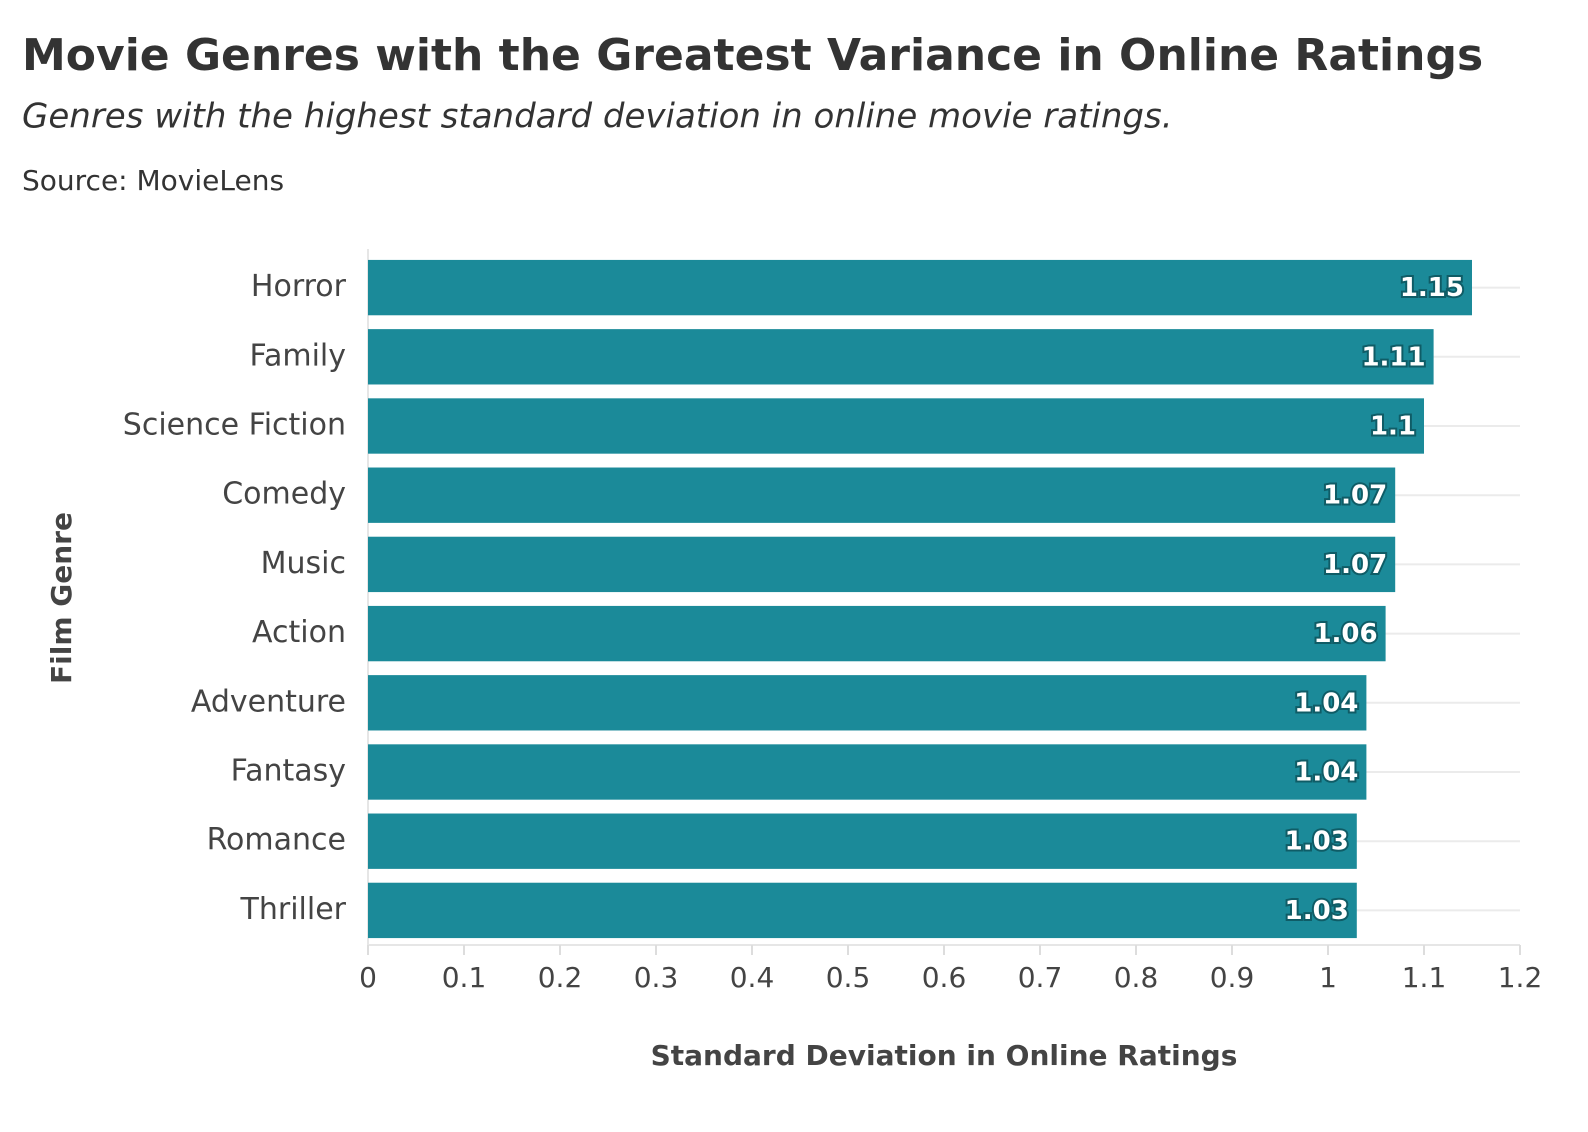 The height and width of the screenshot is (1132, 1588). Describe the element at coordinates (944, 1055) in the screenshot. I see `x-axis-label: Standard Deviation in Online Ratings` at that location.